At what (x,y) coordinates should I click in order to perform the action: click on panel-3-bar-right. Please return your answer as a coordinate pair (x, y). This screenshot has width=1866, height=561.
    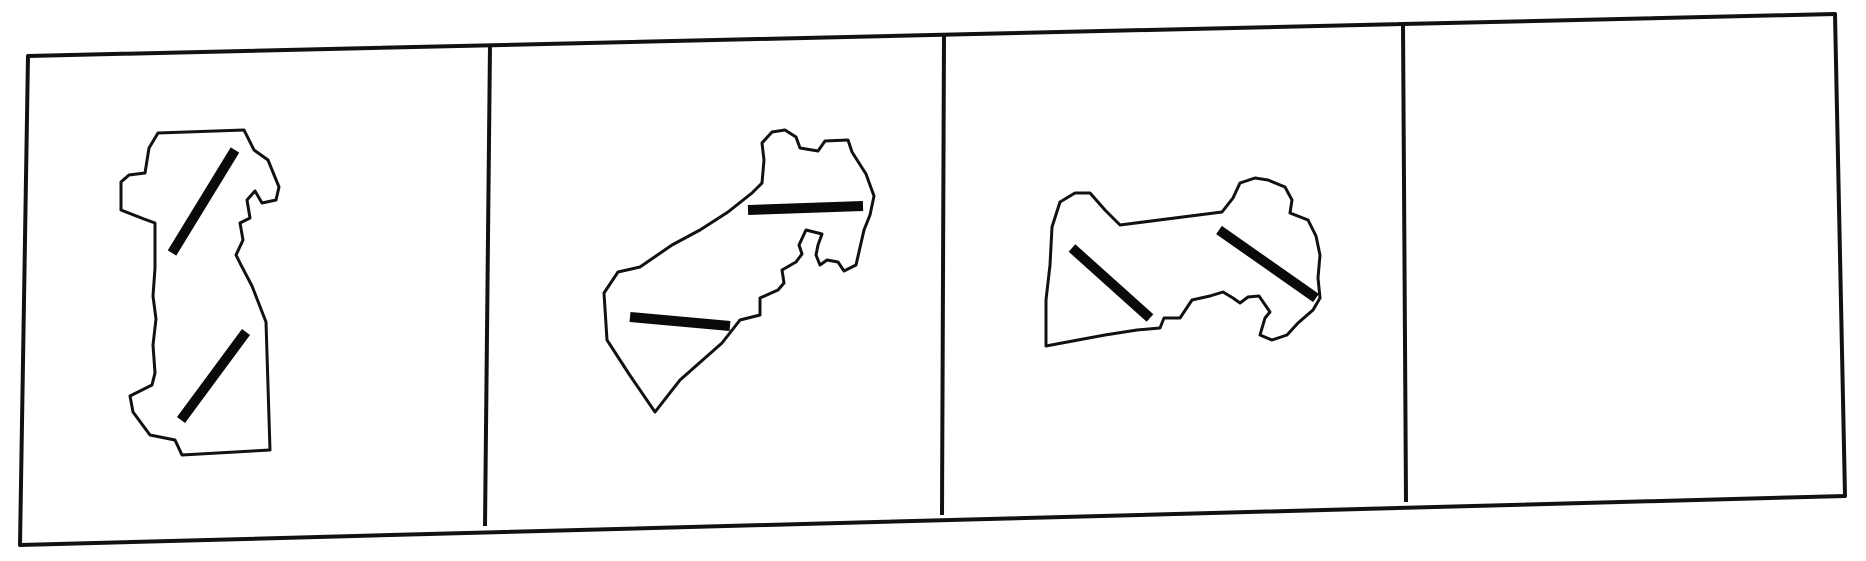
    Looking at the image, I should click on (1267, 264).